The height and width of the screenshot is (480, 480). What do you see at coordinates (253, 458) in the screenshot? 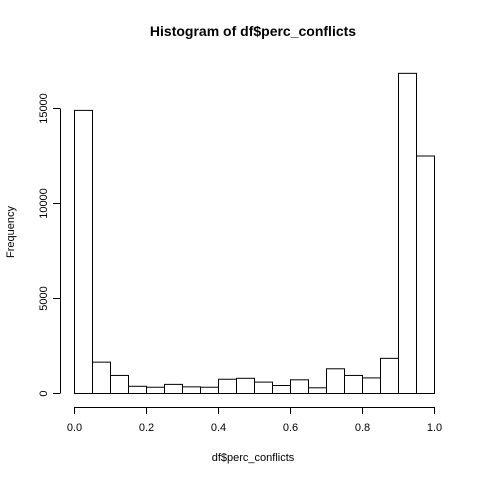
I see `x-axis-label: df$perc_conflicts` at bounding box center [253, 458].